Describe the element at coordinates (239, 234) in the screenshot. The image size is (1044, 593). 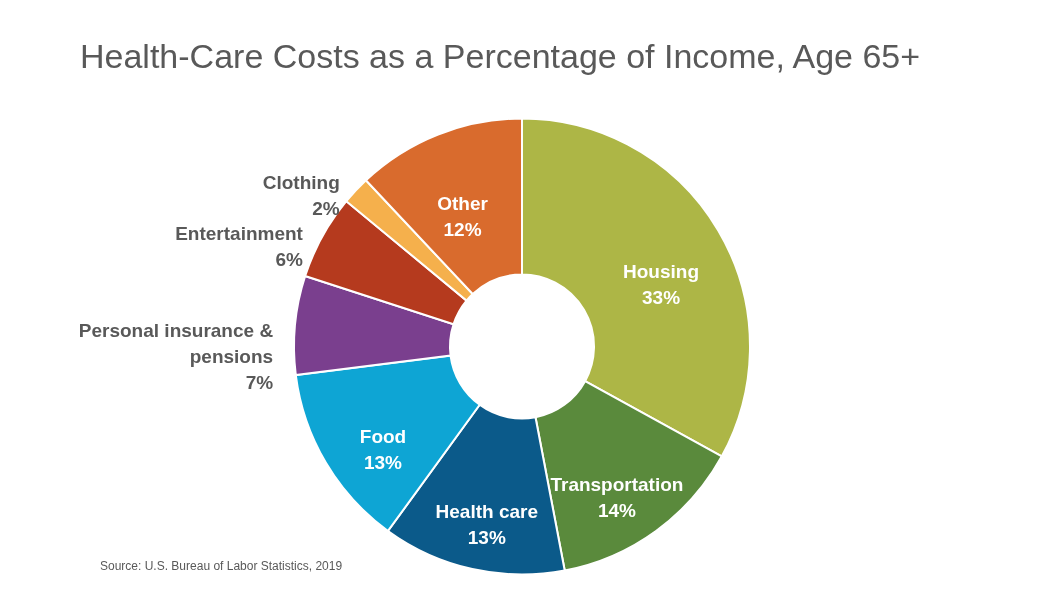
I see `slice-label: Entertainment` at that location.